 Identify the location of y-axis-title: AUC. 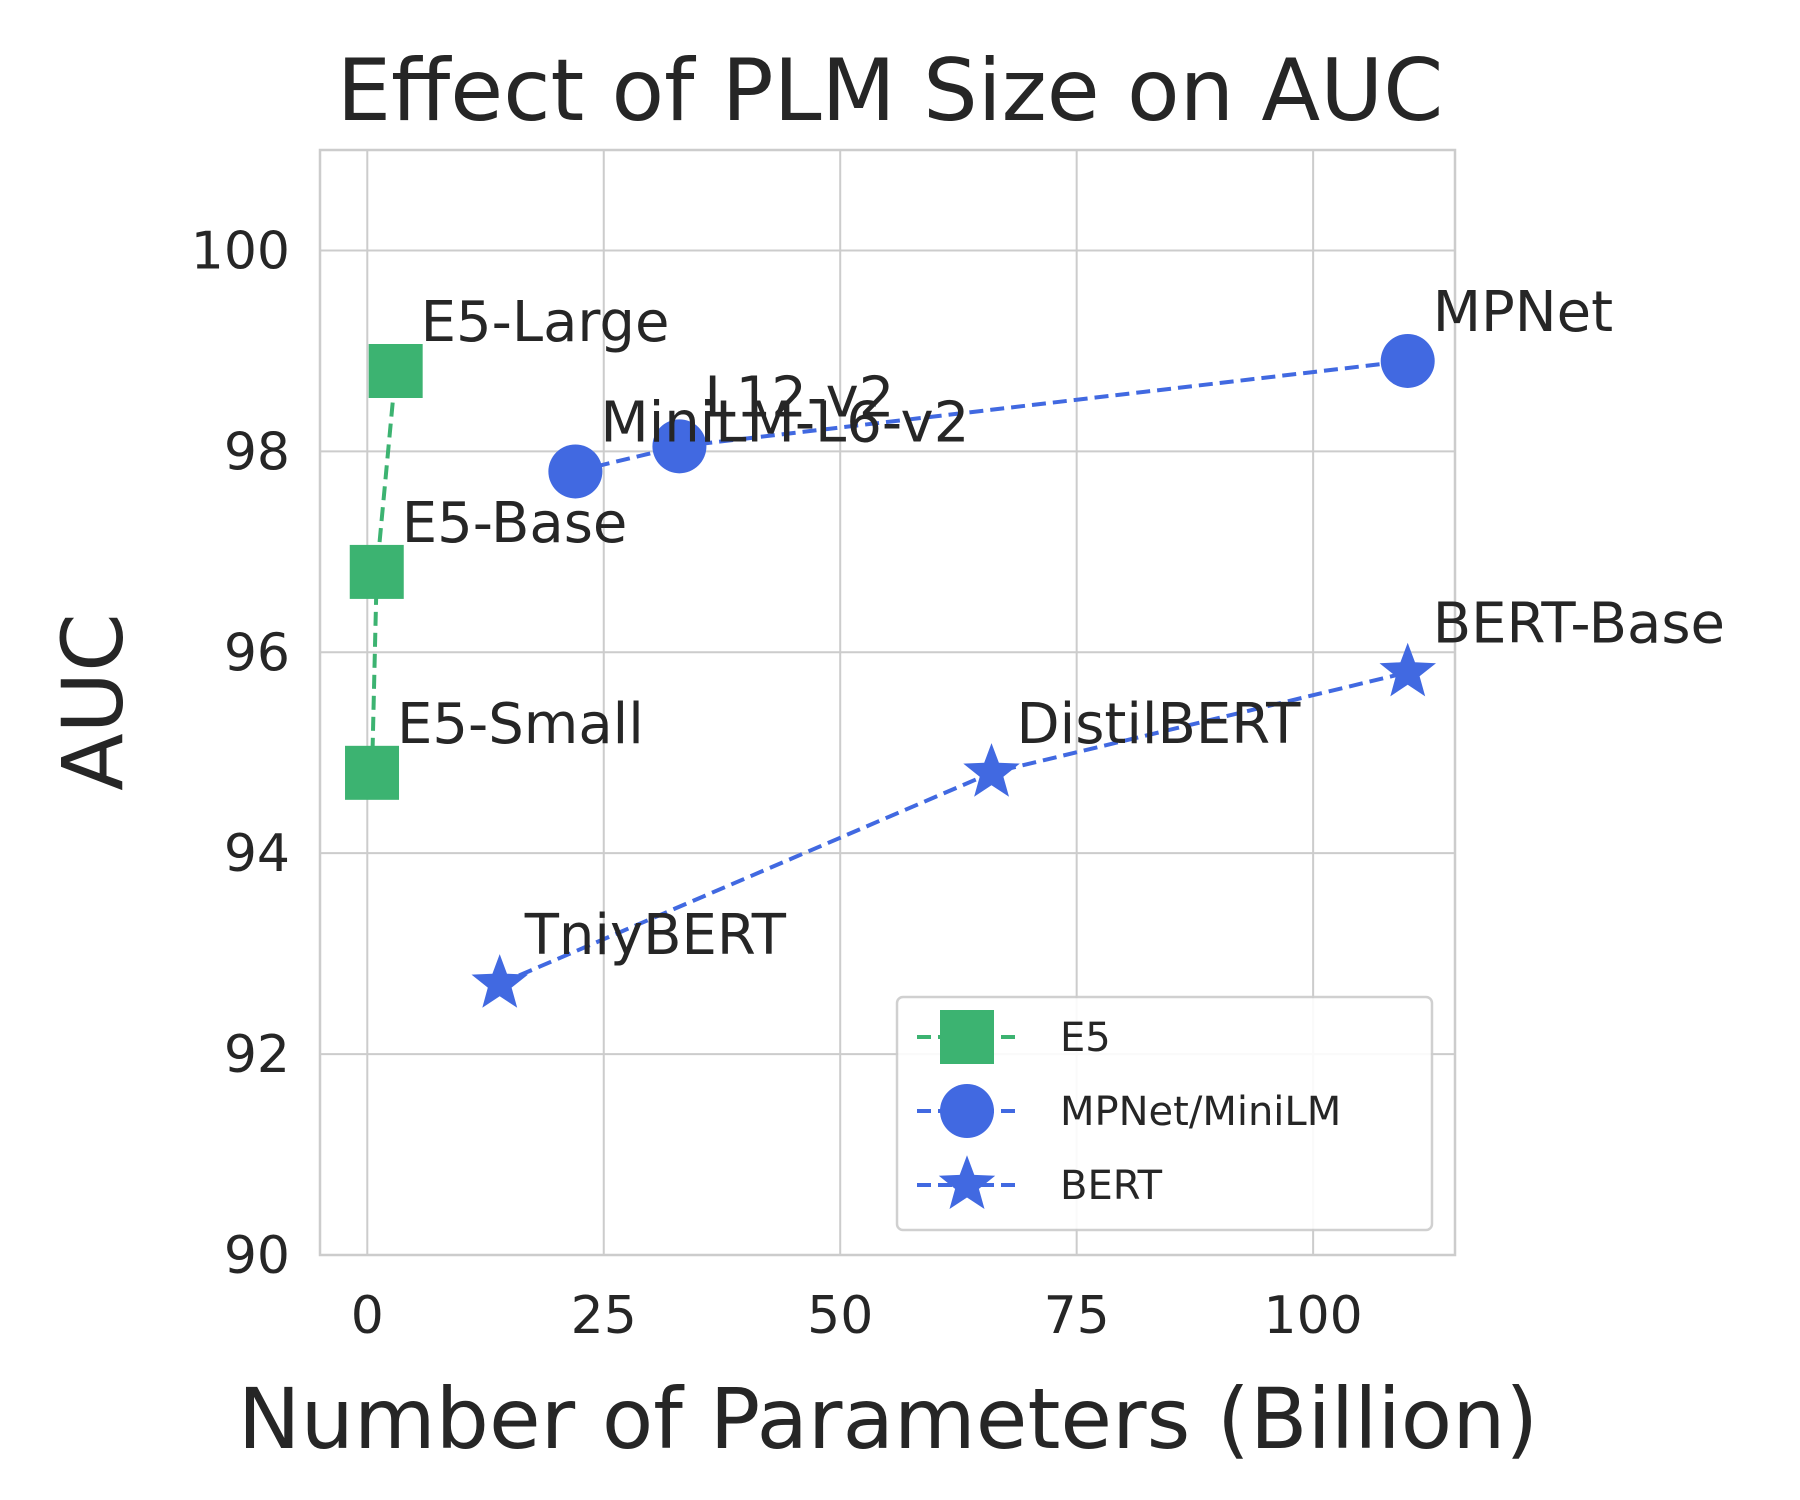
(93, 702).